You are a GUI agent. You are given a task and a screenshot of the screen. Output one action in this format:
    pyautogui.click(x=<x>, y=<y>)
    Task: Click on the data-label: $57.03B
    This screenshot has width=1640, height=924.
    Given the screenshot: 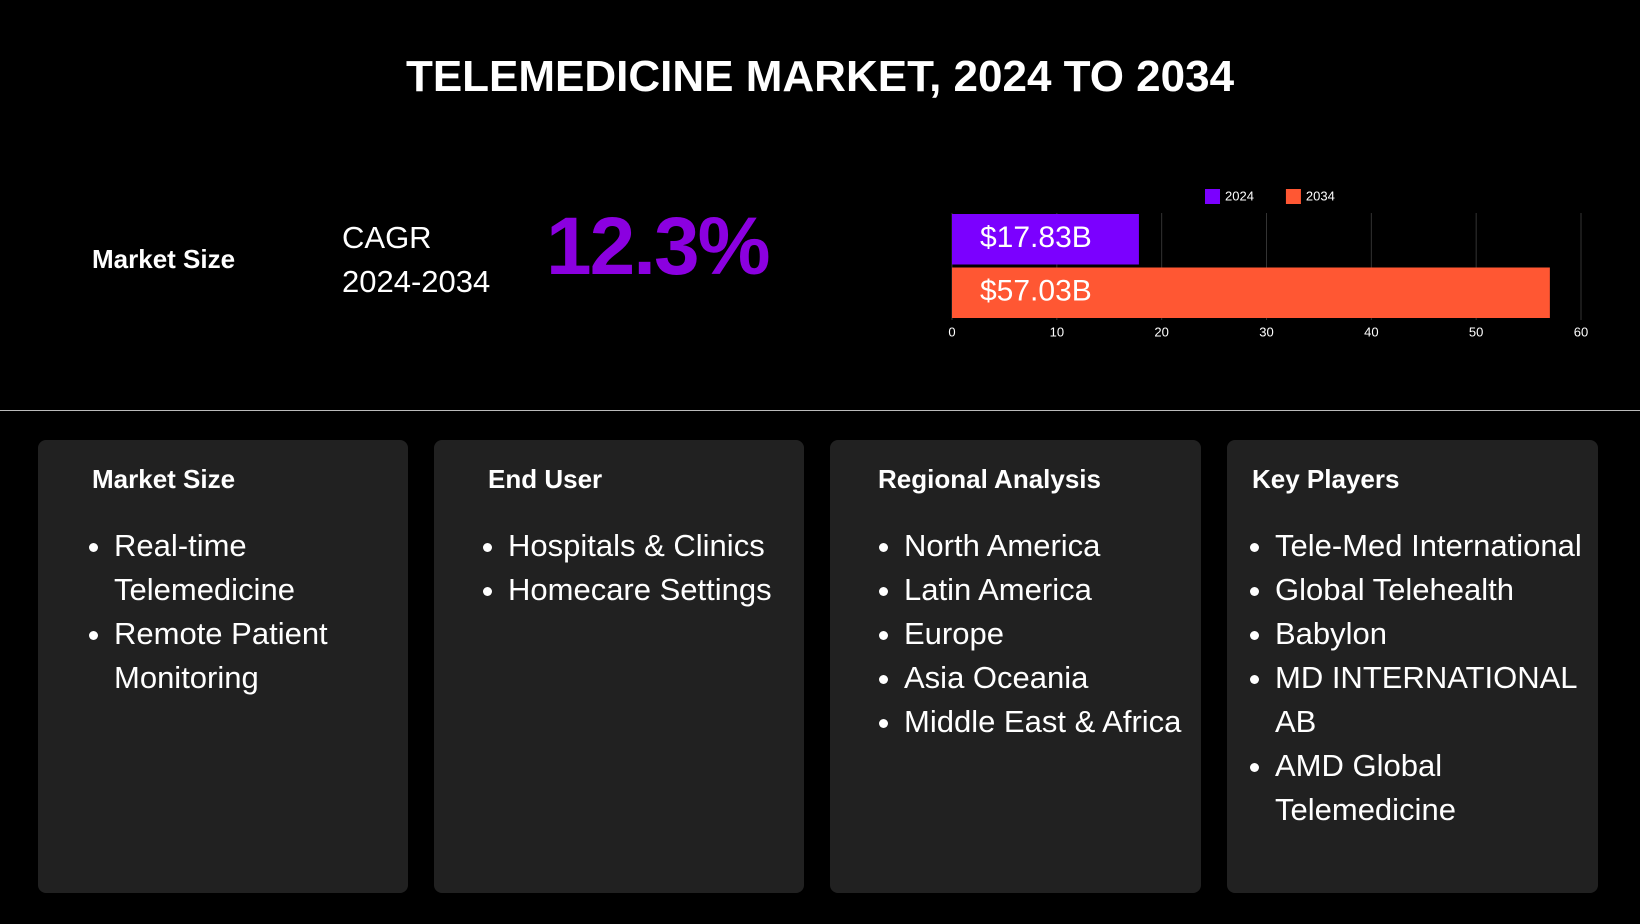 What is the action you would take?
    pyautogui.click(x=1036, y=291)
    